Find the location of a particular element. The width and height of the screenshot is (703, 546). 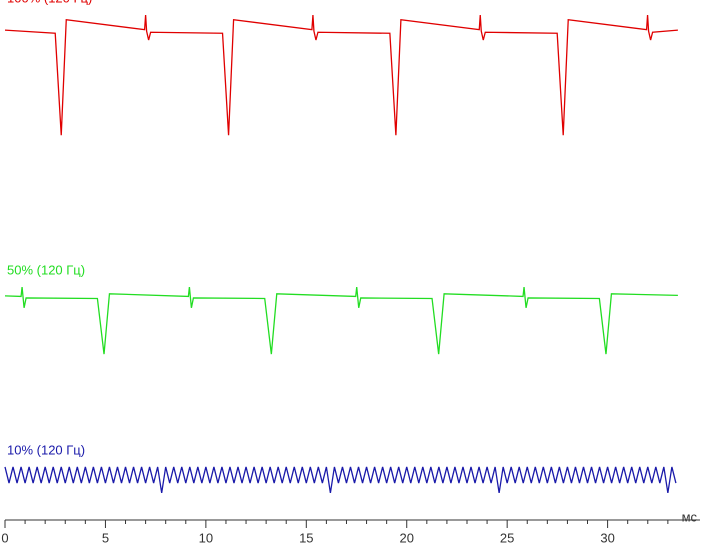

x-tick-label: 25 is located at coordinates (507, 537).